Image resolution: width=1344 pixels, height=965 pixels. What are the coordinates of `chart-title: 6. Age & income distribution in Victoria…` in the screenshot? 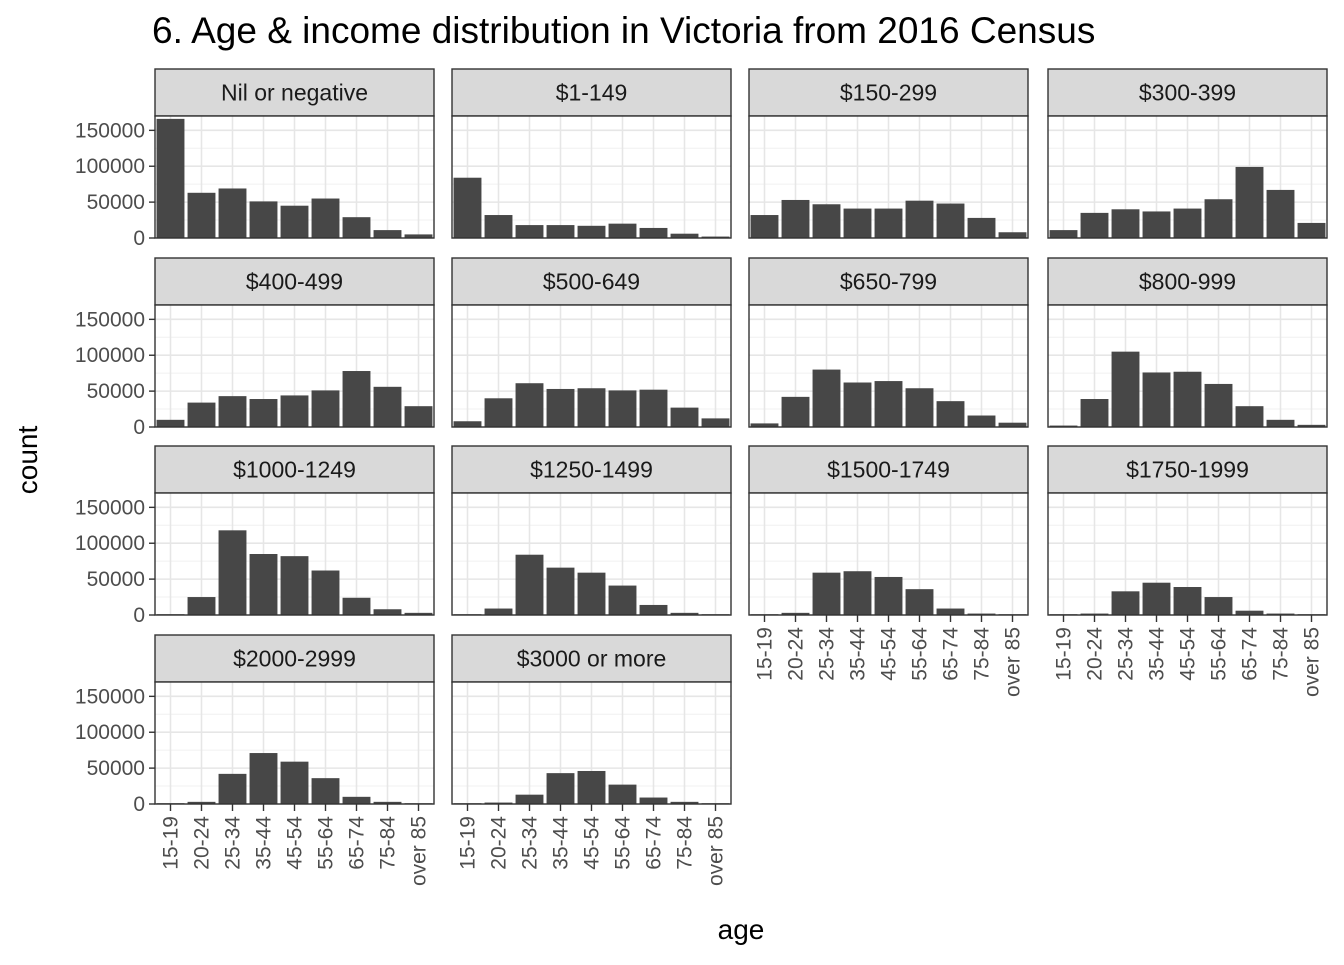 It's located at (623, 30).